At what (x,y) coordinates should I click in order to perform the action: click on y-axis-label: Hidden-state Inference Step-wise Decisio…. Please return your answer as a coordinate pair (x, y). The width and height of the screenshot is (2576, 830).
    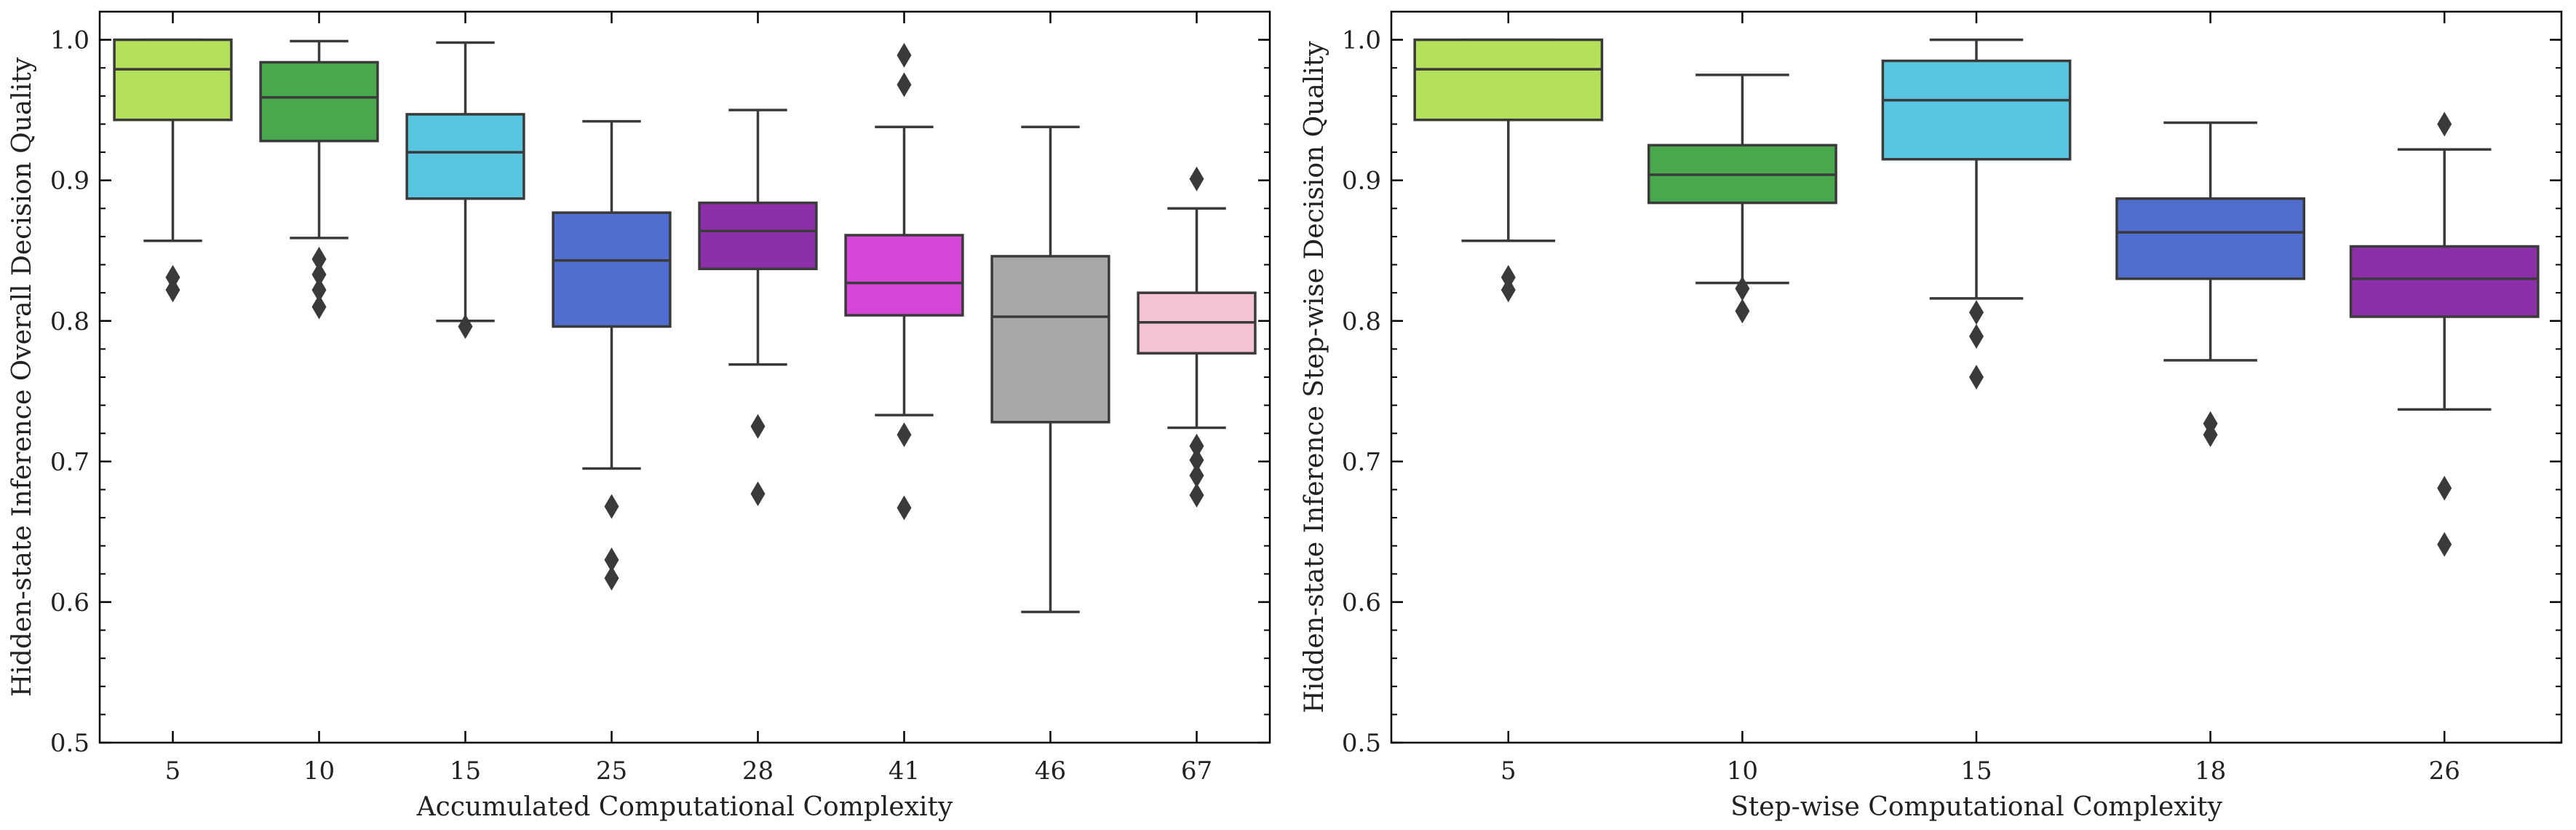
    Looking at the image, I should click on (1314, 377).